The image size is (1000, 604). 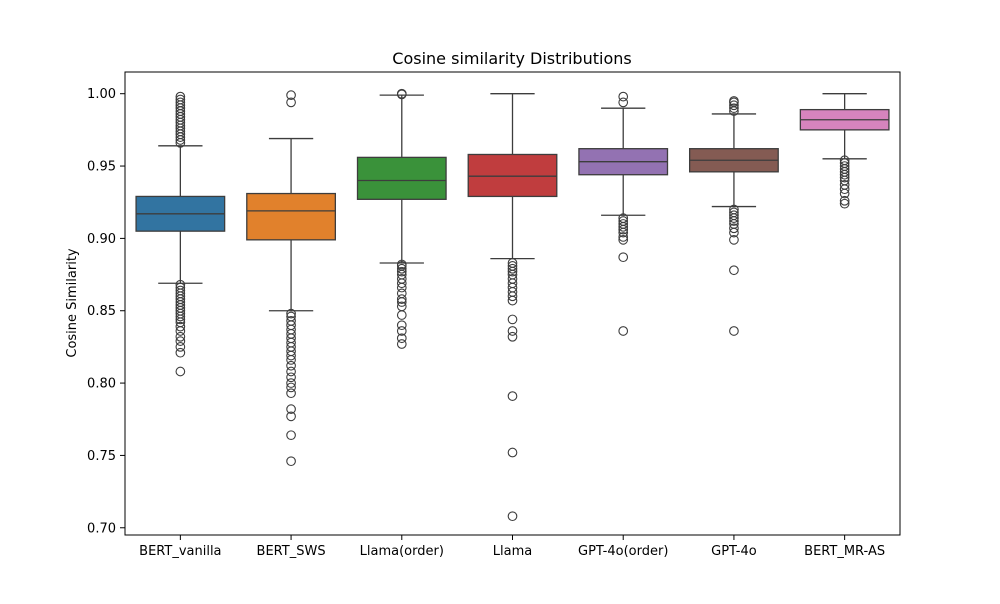 I want to click on y-tick-label: 0.85, so click(x=101, y=311).